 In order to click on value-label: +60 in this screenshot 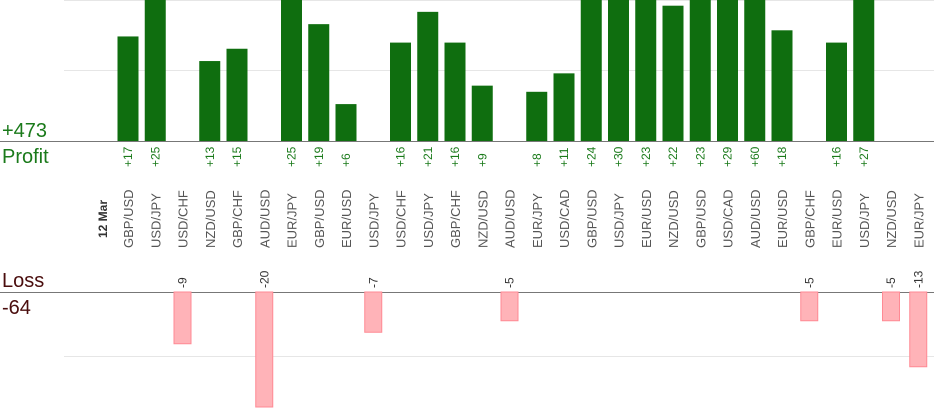, I will do `click(755, 156)`.